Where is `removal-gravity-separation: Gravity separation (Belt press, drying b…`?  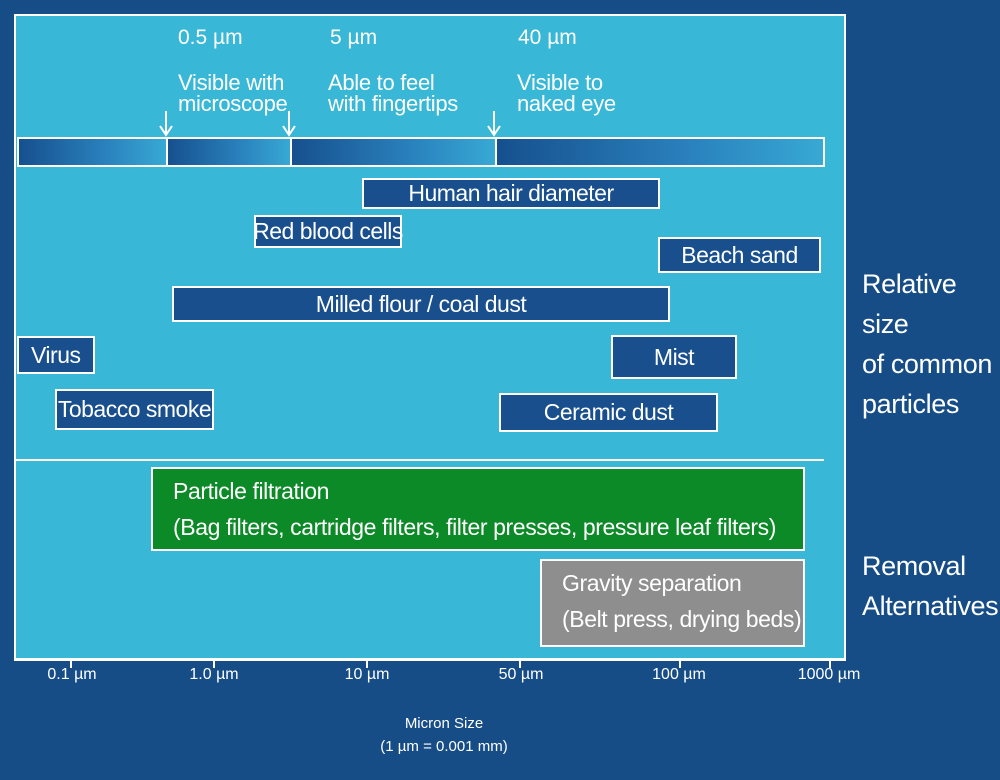 removal-gravity-separation: Gravity separation (Belt press, drying b… is located at coordinates (672, 603).